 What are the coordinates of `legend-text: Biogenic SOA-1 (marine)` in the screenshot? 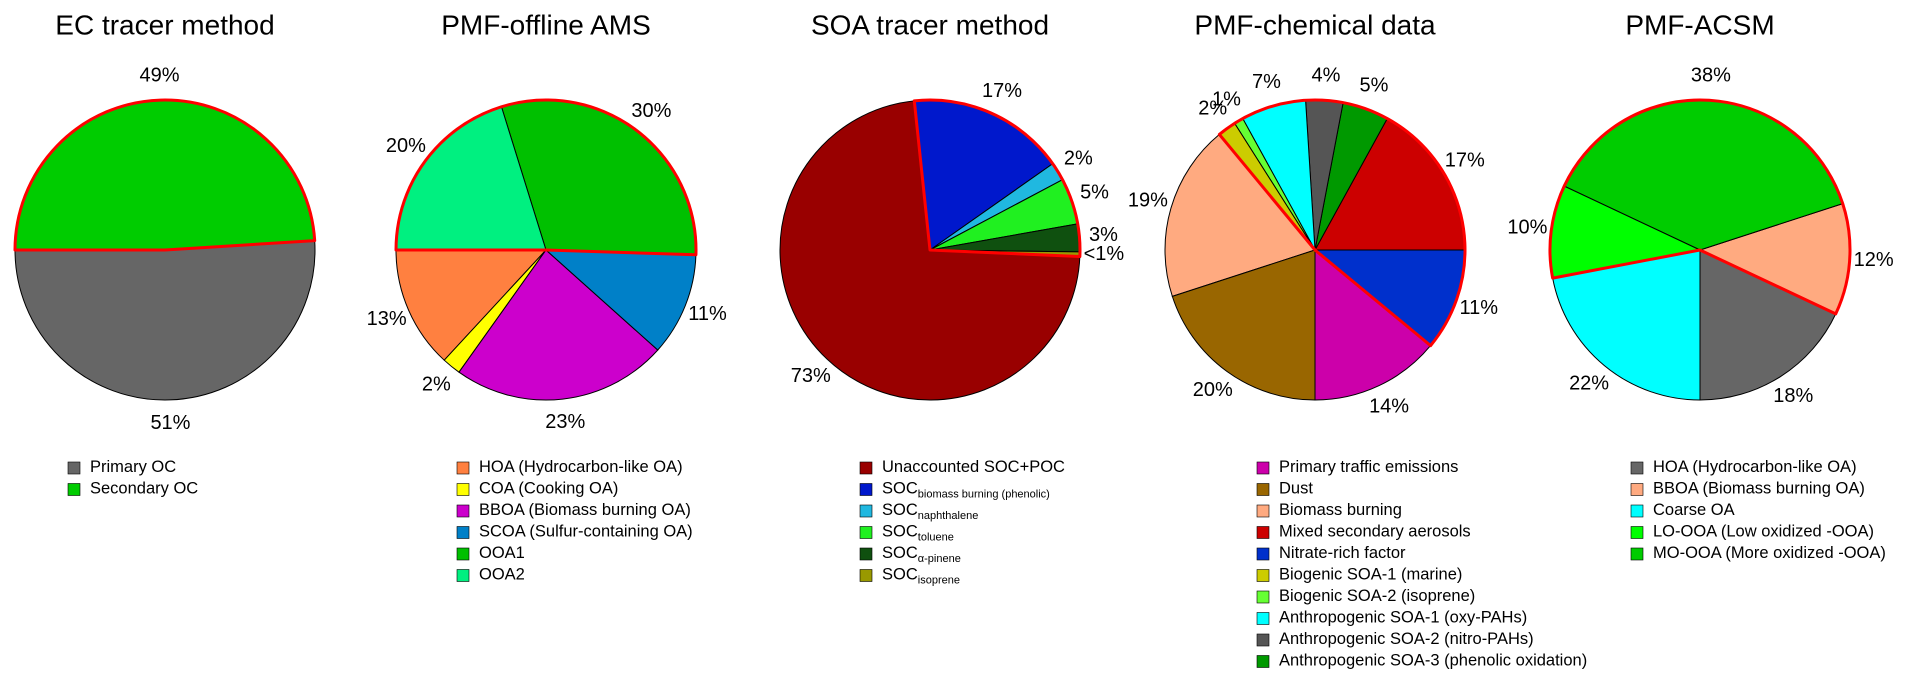 It's located at (1370, 575).